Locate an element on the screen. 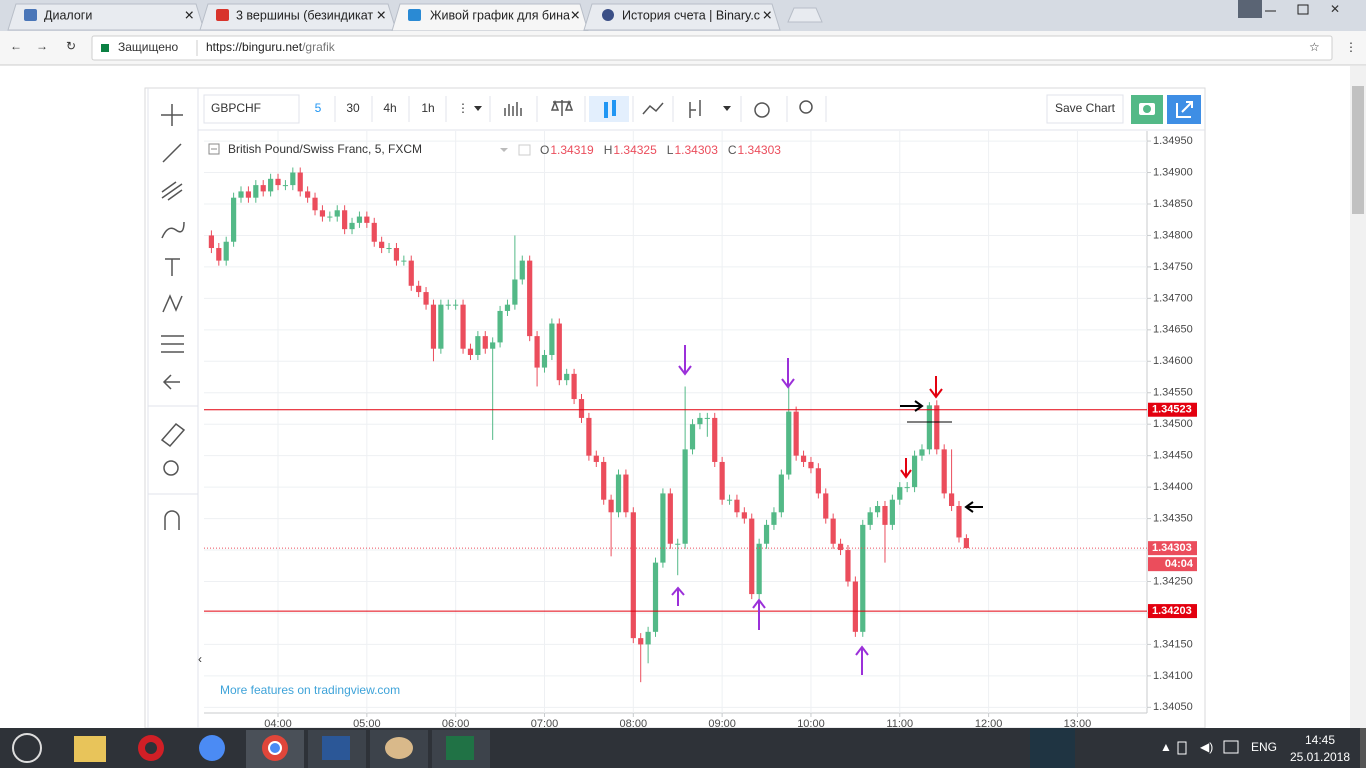 The height and width of the screenshot is (768, 1366). chrome-icon is located at coordinates (212, 748).